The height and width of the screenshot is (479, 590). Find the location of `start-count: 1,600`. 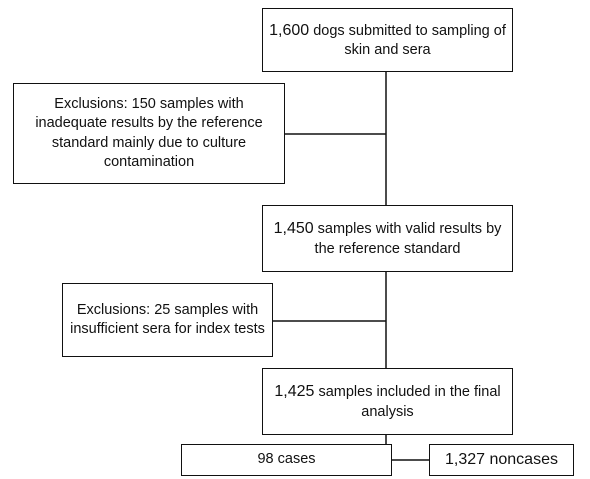

start-count: 1,600 is located at coordinates (289, 30).